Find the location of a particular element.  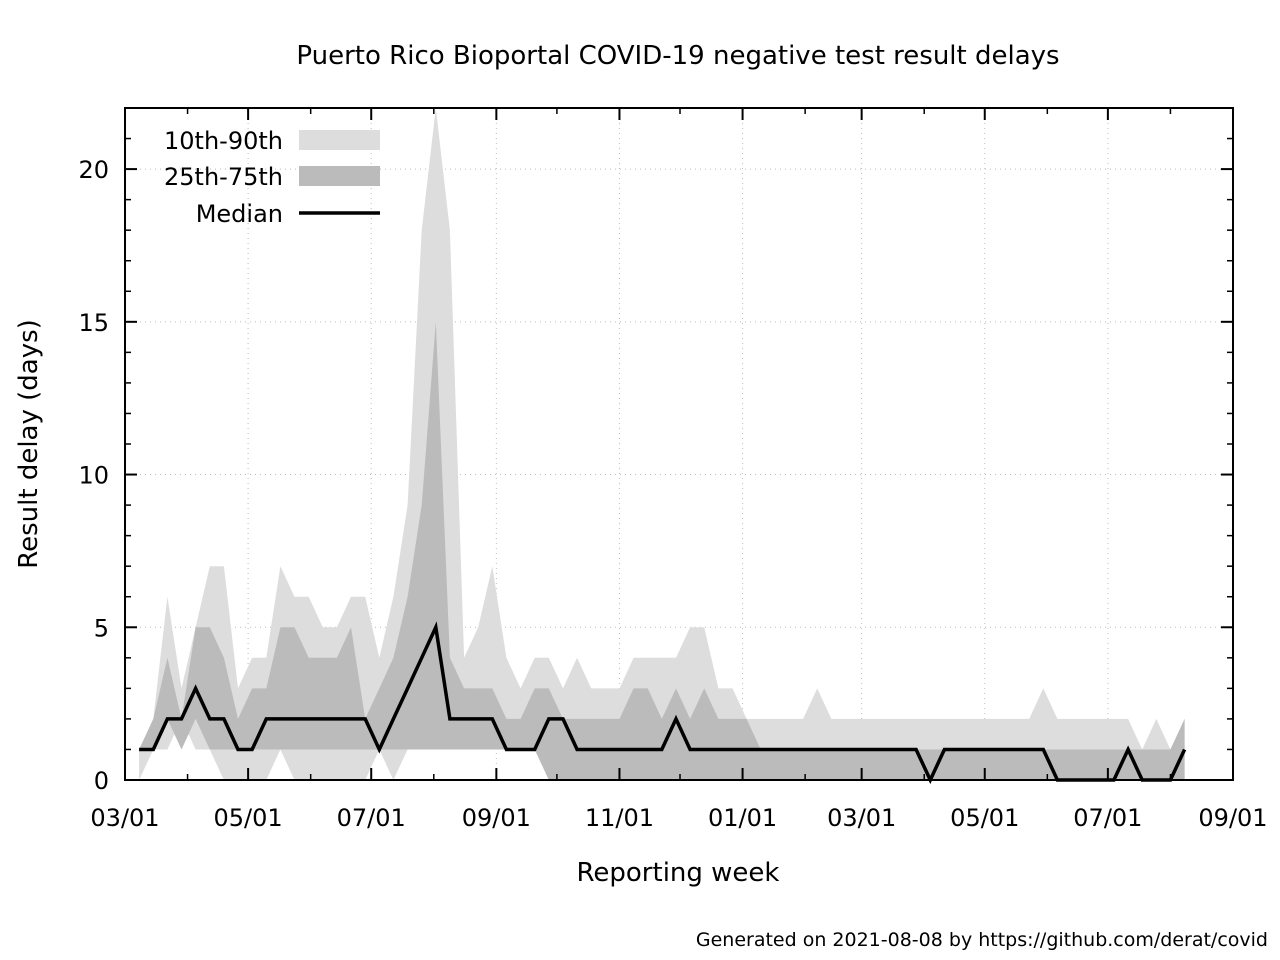

x-axis-label: Reporting week is located at coordinates (678, 873).